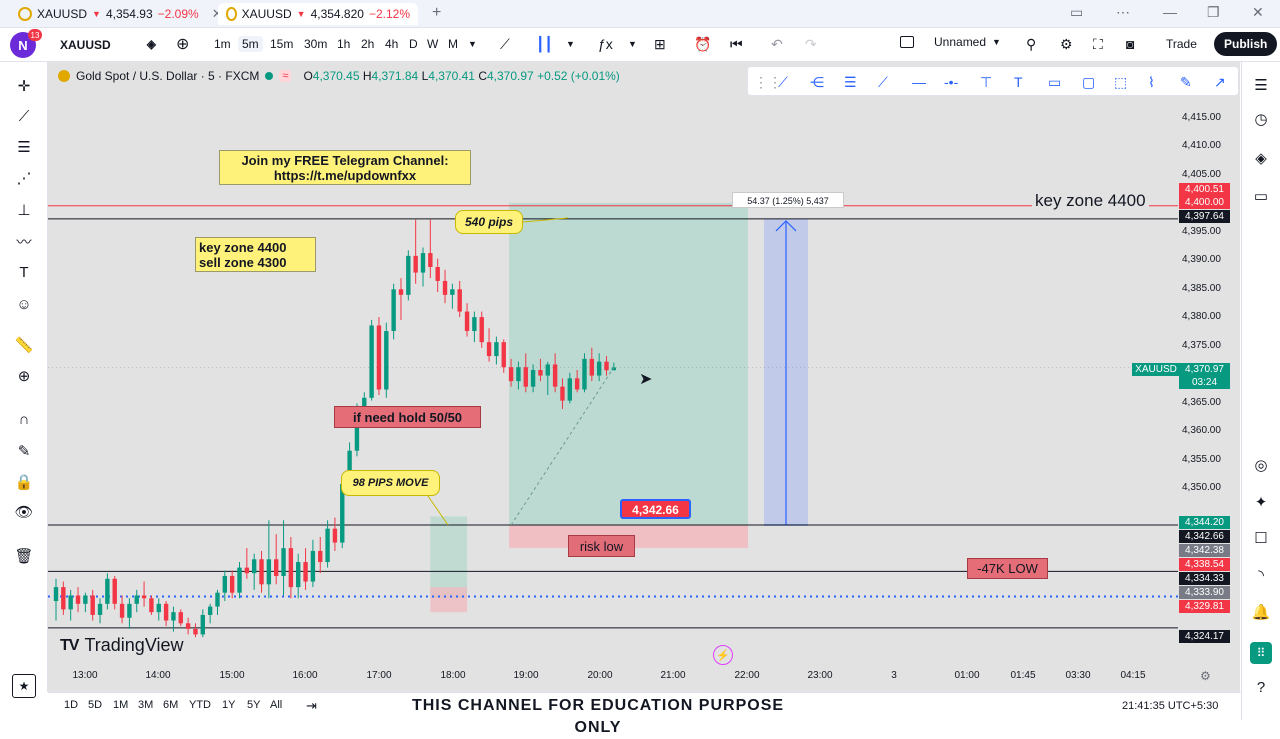 Image resolution: width=1280 pixels, height=739 pixels. I want to click on brush-tool-icon: ✎, so click(1186, 82).